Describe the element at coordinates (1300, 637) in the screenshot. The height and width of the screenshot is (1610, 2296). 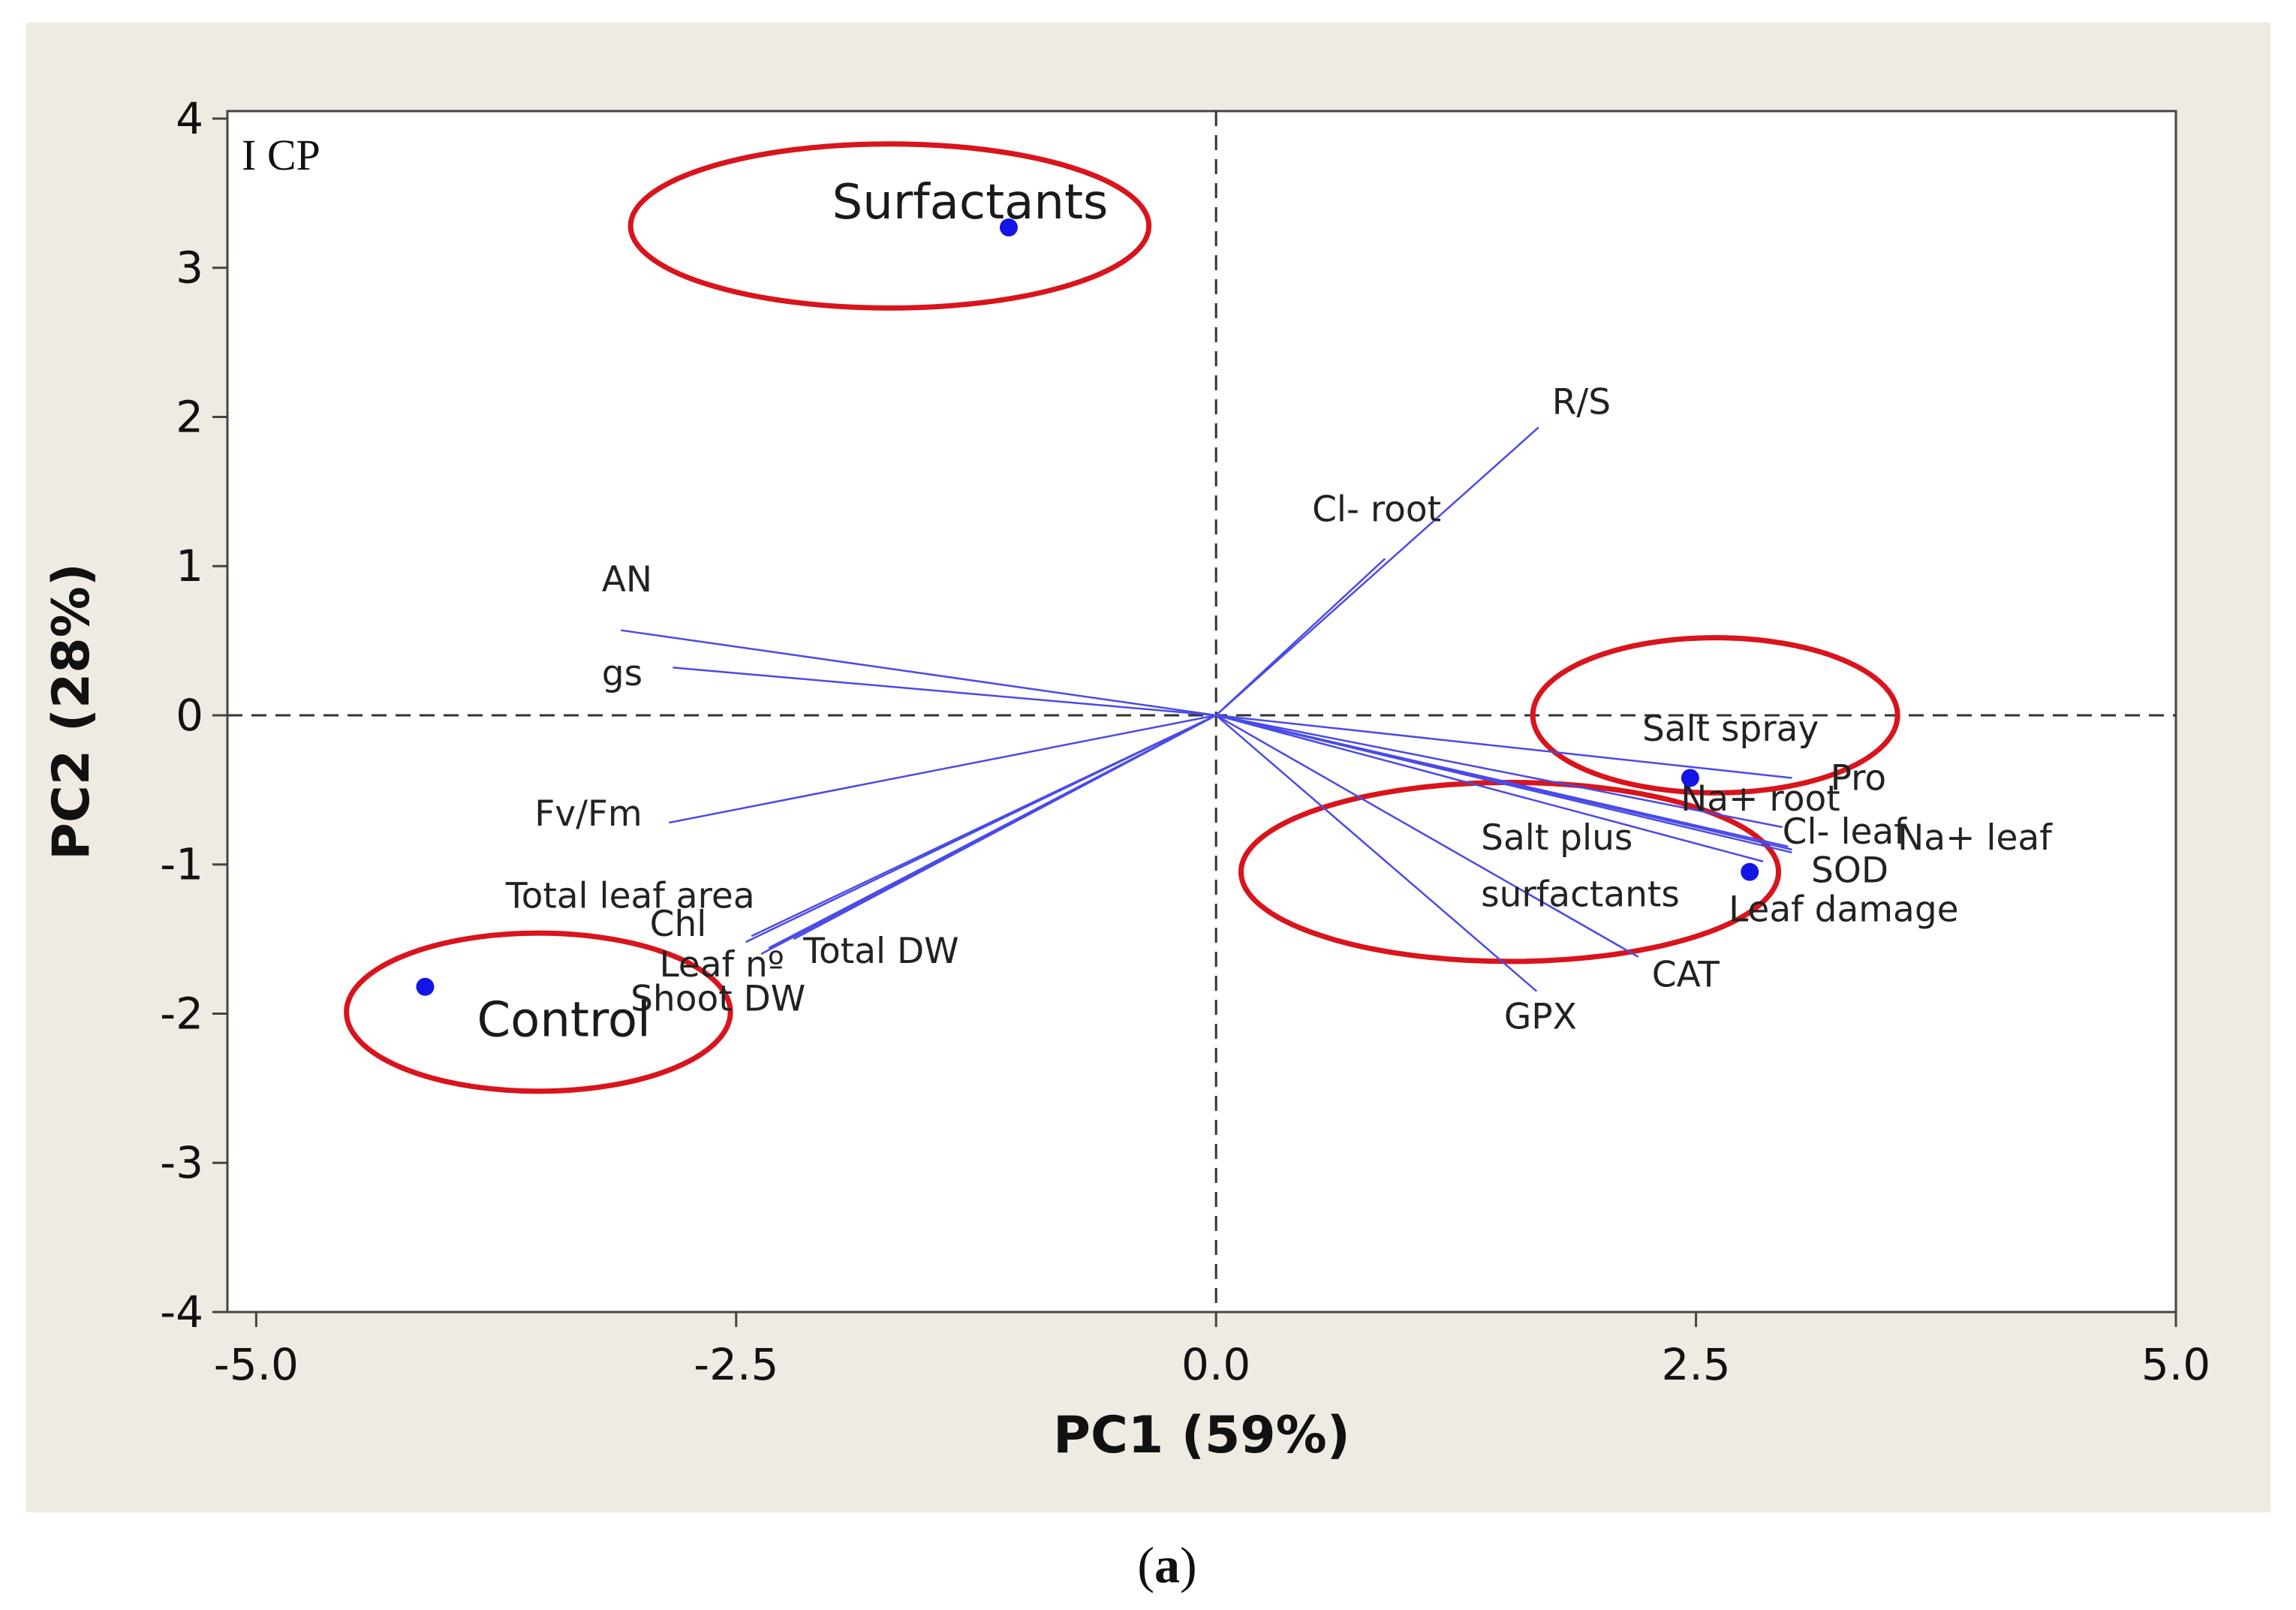
I see `loading-vector-cl-root` at that location.